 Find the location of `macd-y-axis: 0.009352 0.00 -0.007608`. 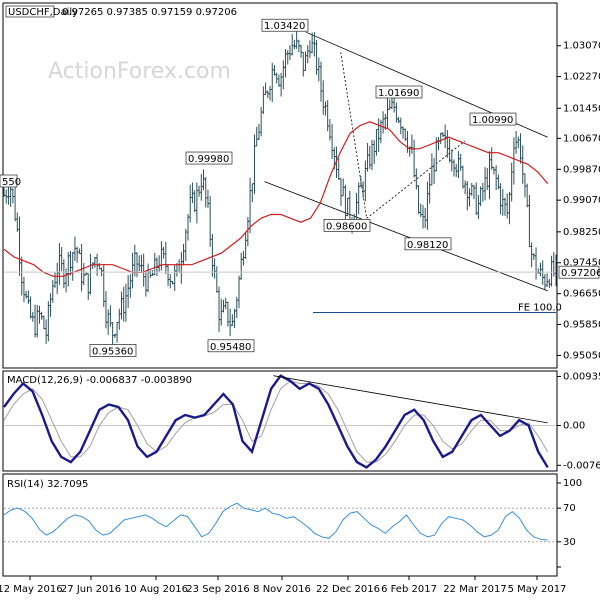

macd-y-axis: 0.009352 0.00 -0.007608 is located at coordinates (578, 421).